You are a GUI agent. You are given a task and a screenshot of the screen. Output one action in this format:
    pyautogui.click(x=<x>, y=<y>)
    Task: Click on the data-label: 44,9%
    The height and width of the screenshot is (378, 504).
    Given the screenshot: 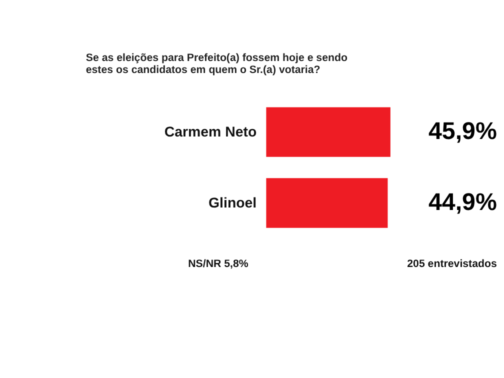 What is the action you would take?
    pyautogui.click(x=462, y=202)
    